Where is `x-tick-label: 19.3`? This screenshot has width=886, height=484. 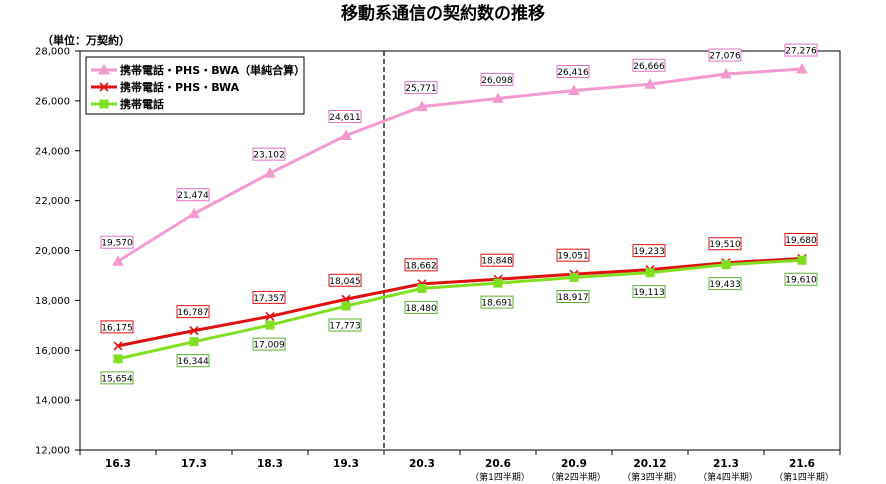
x-tick-label: 19.3 is located at coordinates (346, 464).